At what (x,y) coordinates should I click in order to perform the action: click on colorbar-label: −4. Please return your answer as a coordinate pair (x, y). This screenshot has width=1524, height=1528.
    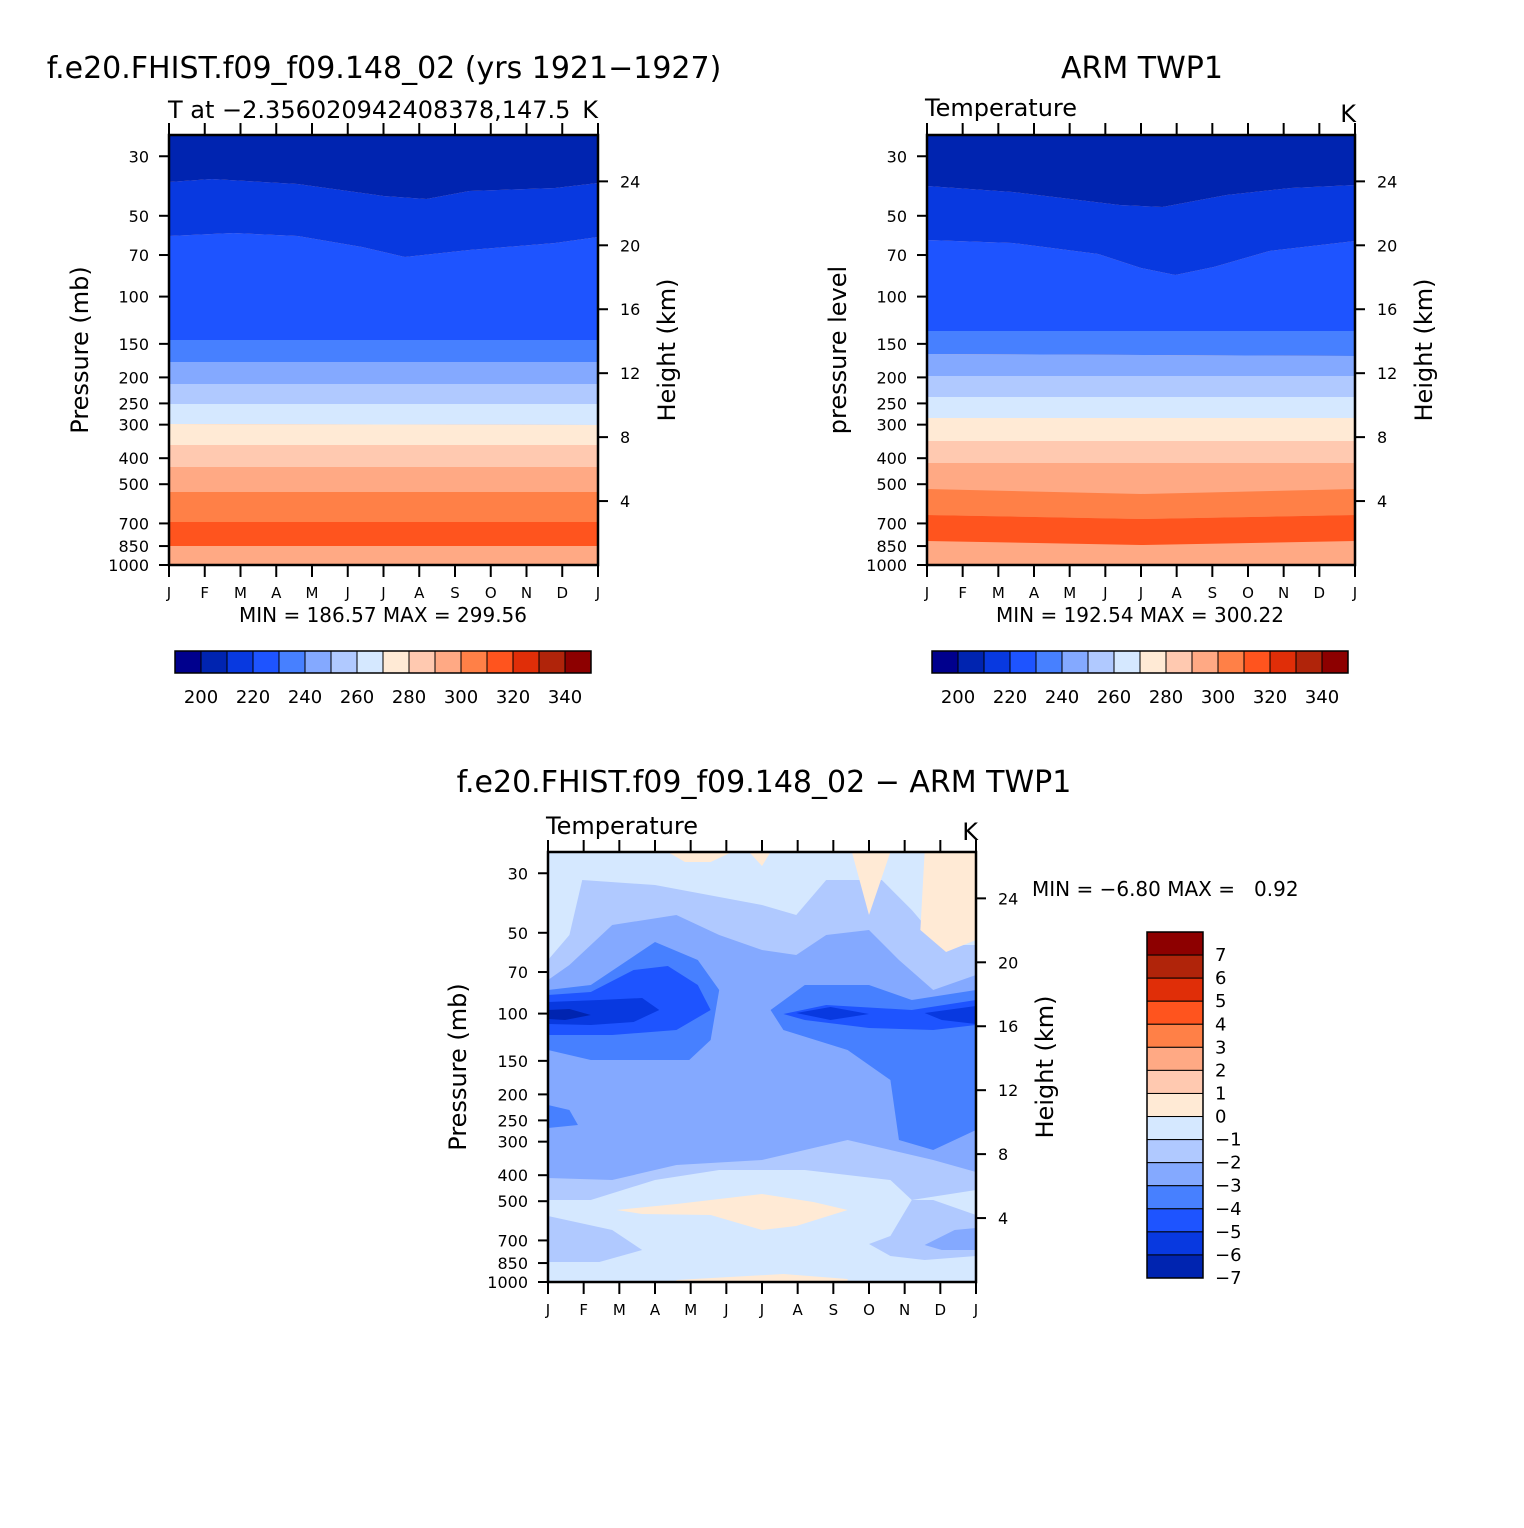
    Looking at the image, I should click on (1228, 1209).